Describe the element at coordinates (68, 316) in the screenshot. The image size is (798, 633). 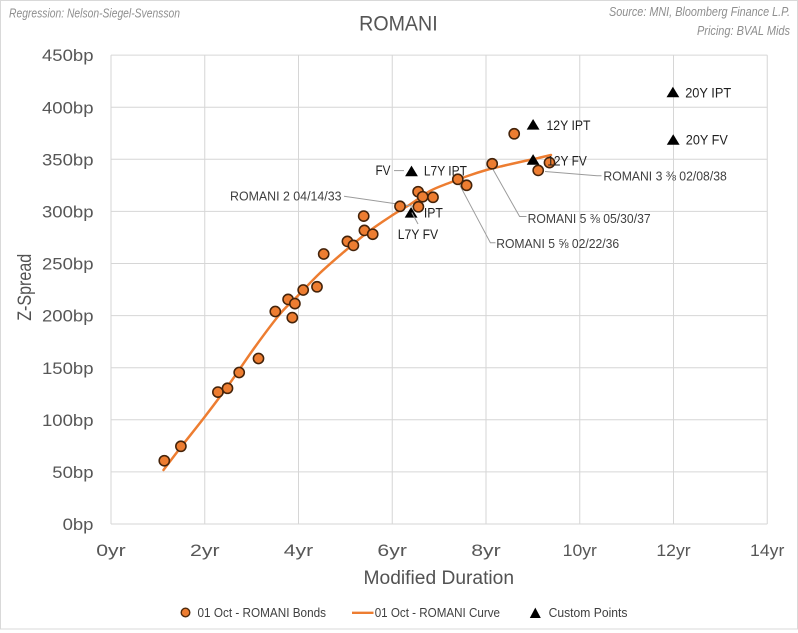
I see `svg-text: 200bp` at that location.